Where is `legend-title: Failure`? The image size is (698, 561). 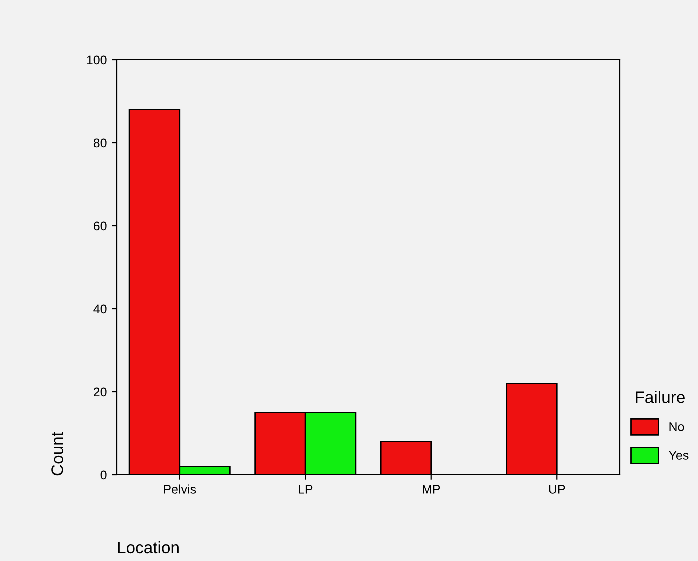
legend-title: Failure is located at coordinates (660, 397).